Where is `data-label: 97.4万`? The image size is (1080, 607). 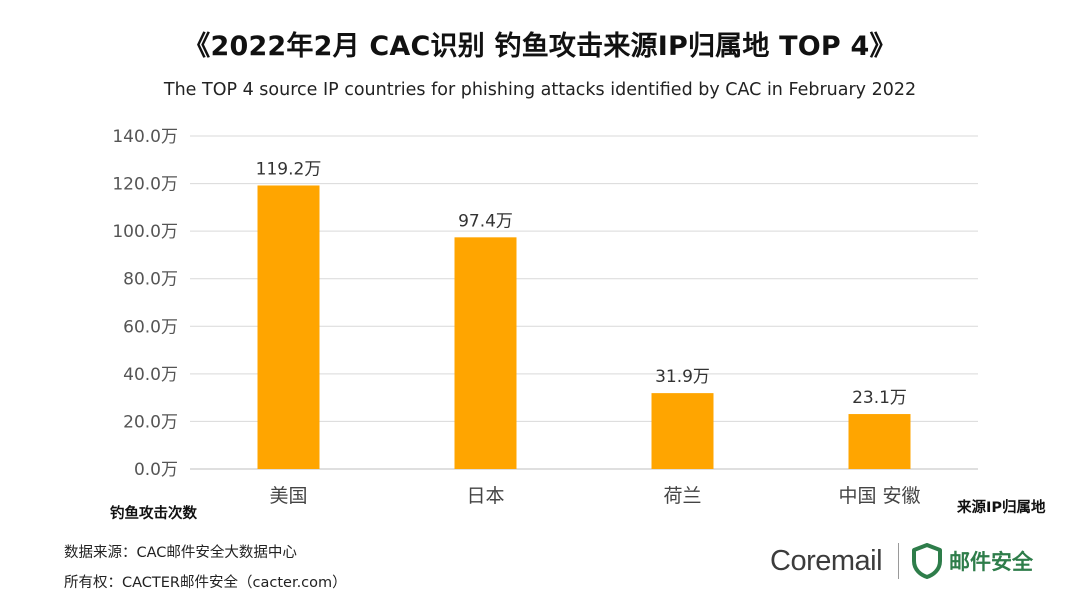 data-label: 97.4万 is located at coordinates (485, 221).